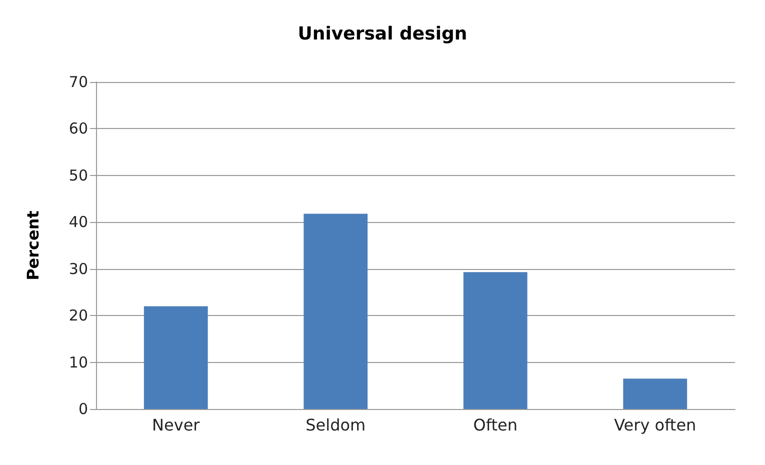 Image resolution: width=765 pixels, height=465 pixels. Describe the element at coordinates (78, 222) in the screenshot. I see `y-tick-label: 40` at that location.